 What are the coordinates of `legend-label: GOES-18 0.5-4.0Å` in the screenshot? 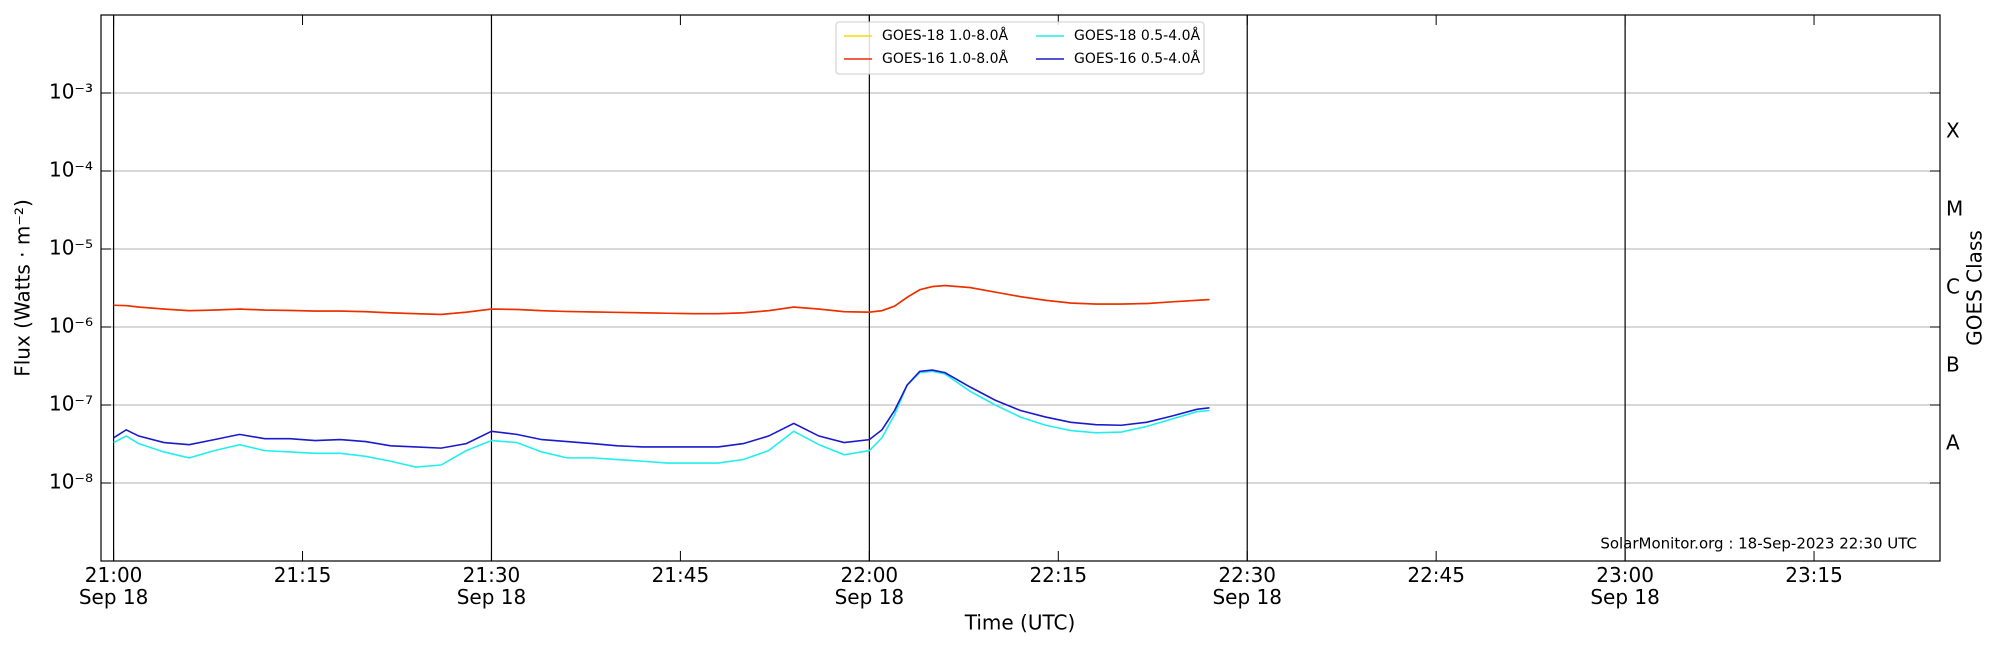 It's located at (1137, 35).